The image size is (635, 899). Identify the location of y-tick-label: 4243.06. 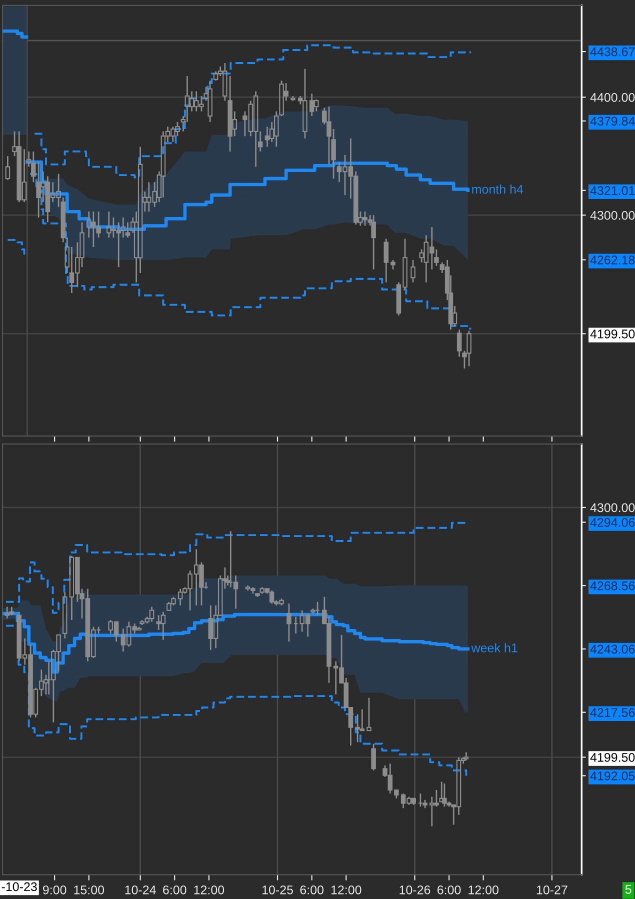
(612, 649).